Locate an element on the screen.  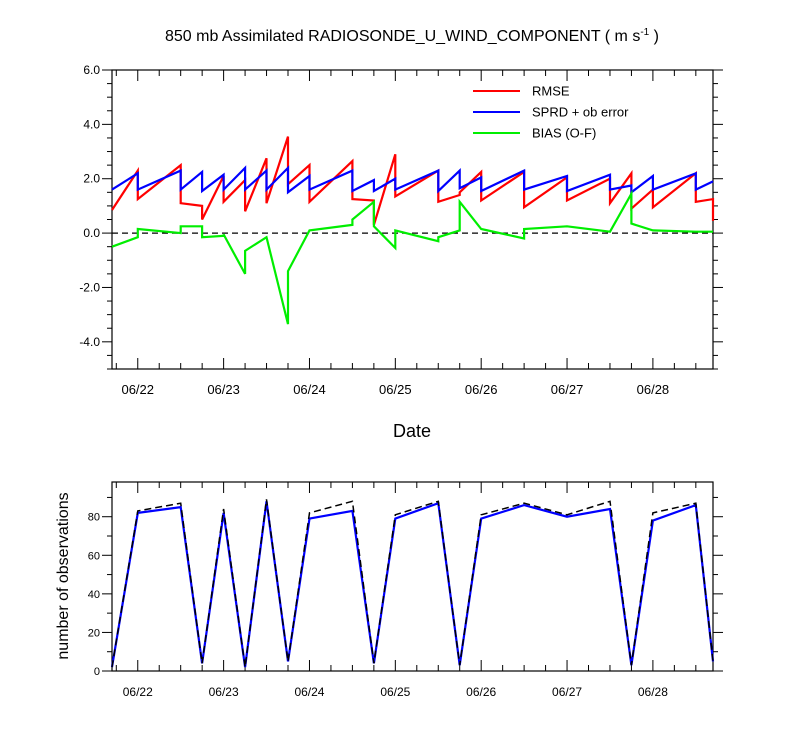
bottom-y-tick-label: 0 is located at coordinates (97, 672).